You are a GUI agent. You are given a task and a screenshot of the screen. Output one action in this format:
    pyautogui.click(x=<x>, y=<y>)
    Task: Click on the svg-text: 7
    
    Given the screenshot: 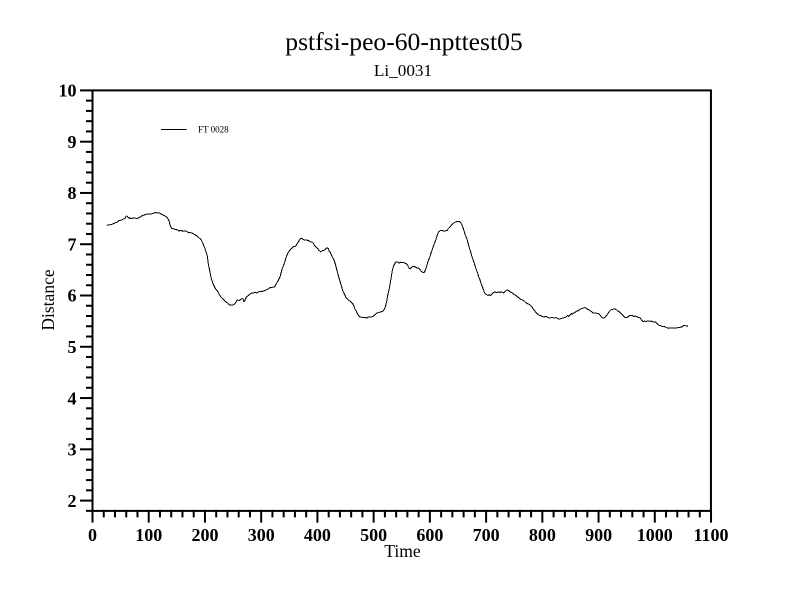 What is the action you would take?
    pyautogui.click(x=72, y=244)
    